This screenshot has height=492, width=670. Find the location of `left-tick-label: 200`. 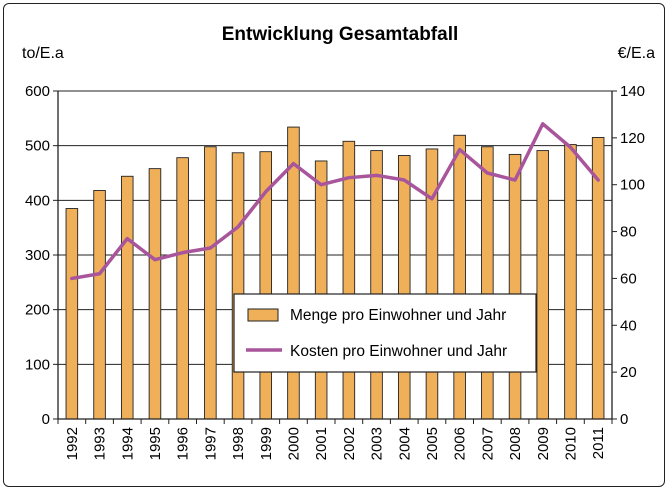

left-tick-label: 200 is located at coordinates (37, 310).